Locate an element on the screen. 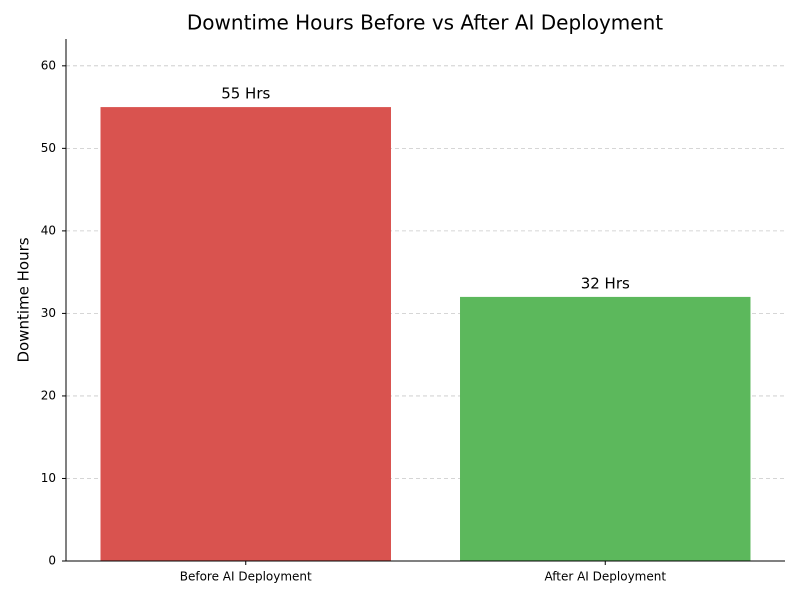 The width and height of the screenshot is (800, 600). y-tick-label: 50 is located at coordinates (48, 148).